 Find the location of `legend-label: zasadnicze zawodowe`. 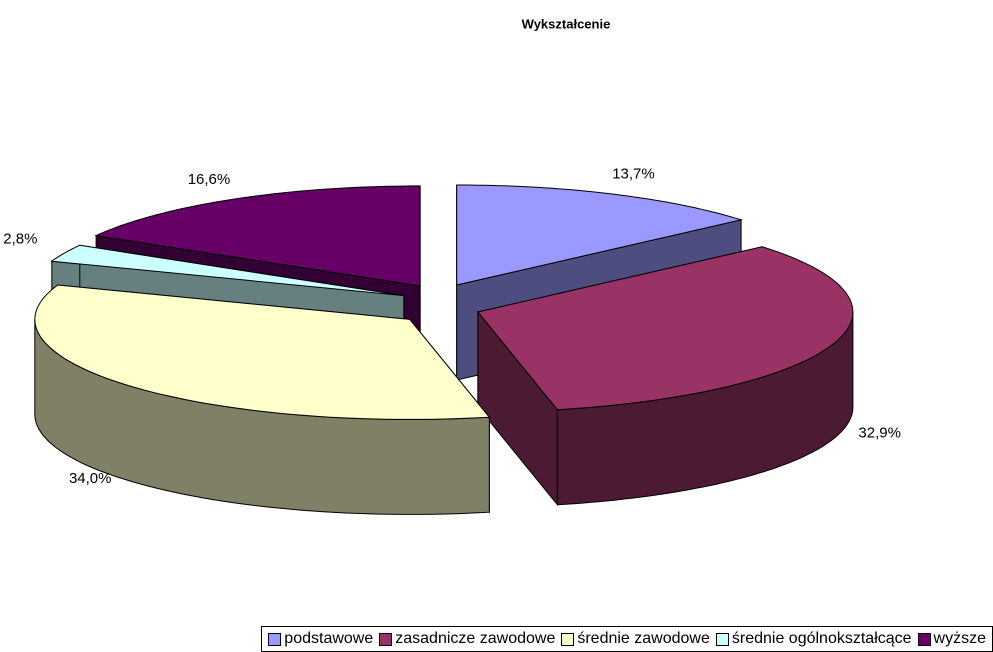

legend-label: zasadnicze zawodowe is located at coordinates (475, 638).